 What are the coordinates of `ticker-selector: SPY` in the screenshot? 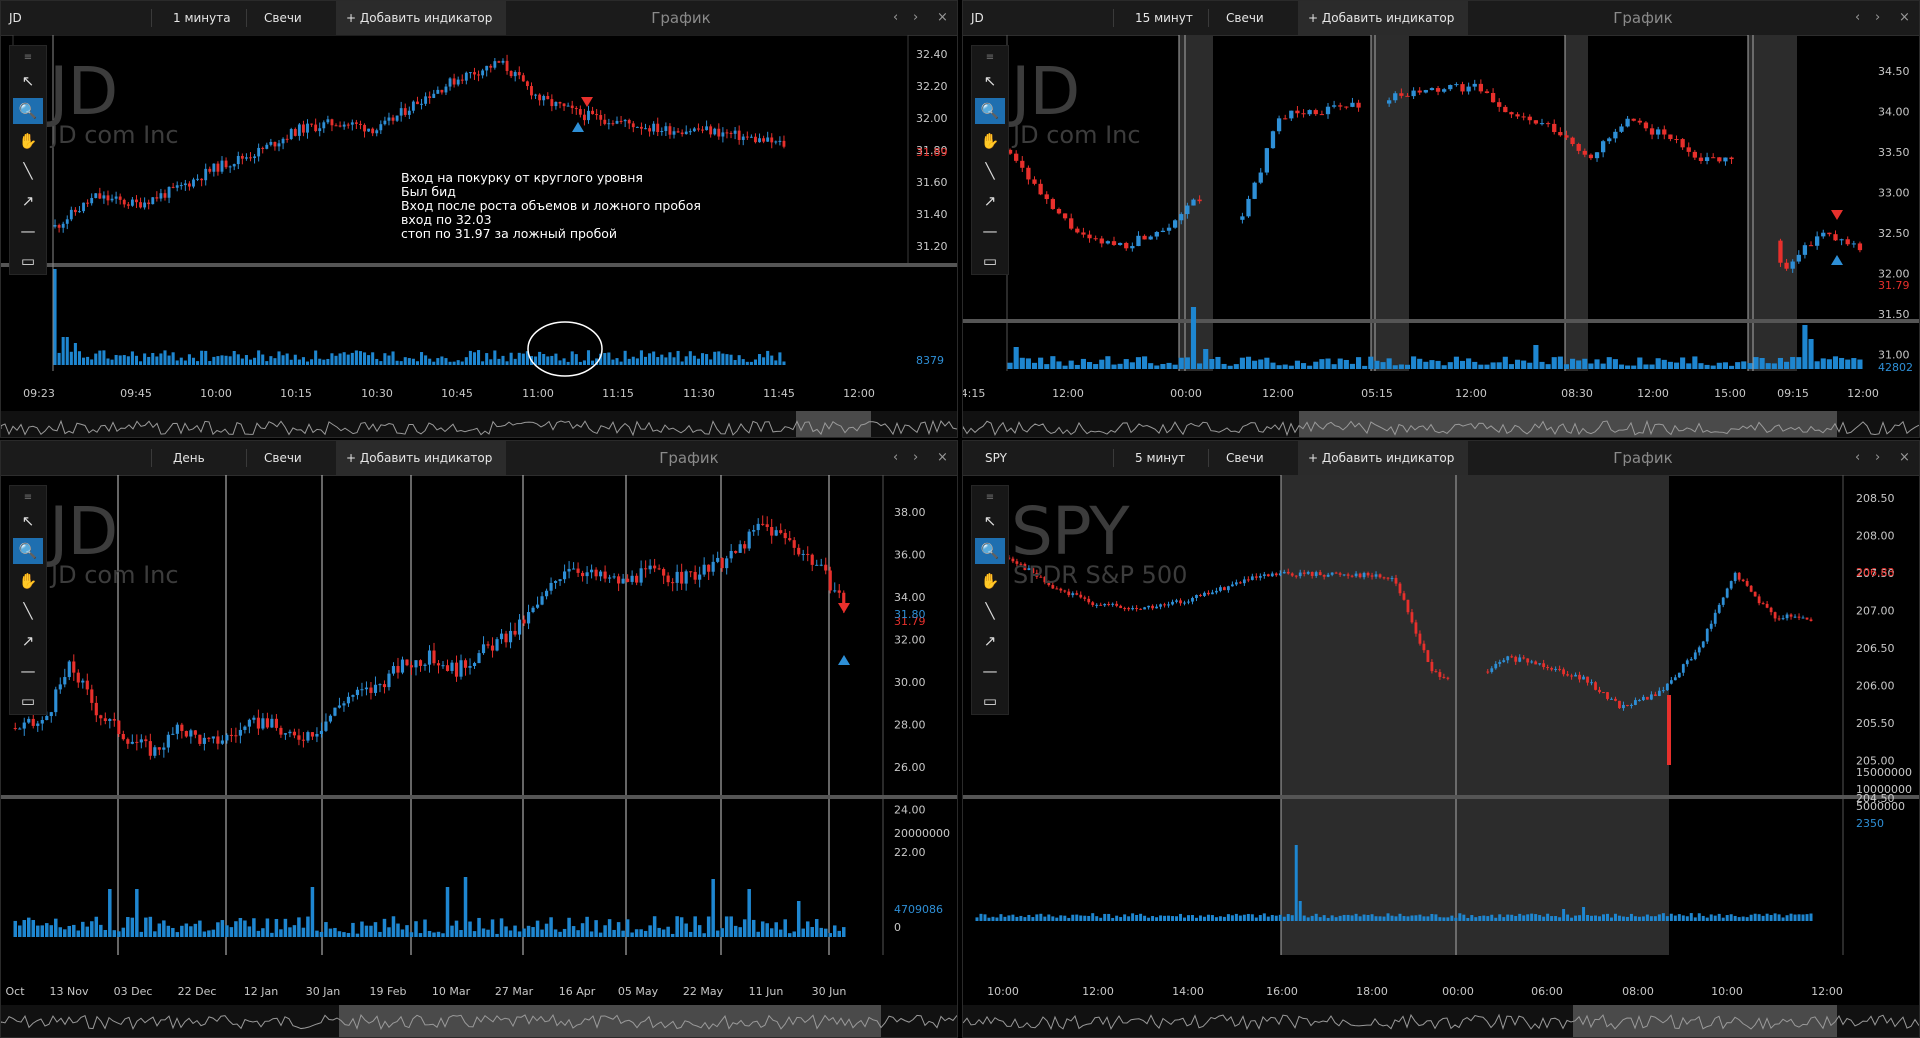 It's located at (996, 458).